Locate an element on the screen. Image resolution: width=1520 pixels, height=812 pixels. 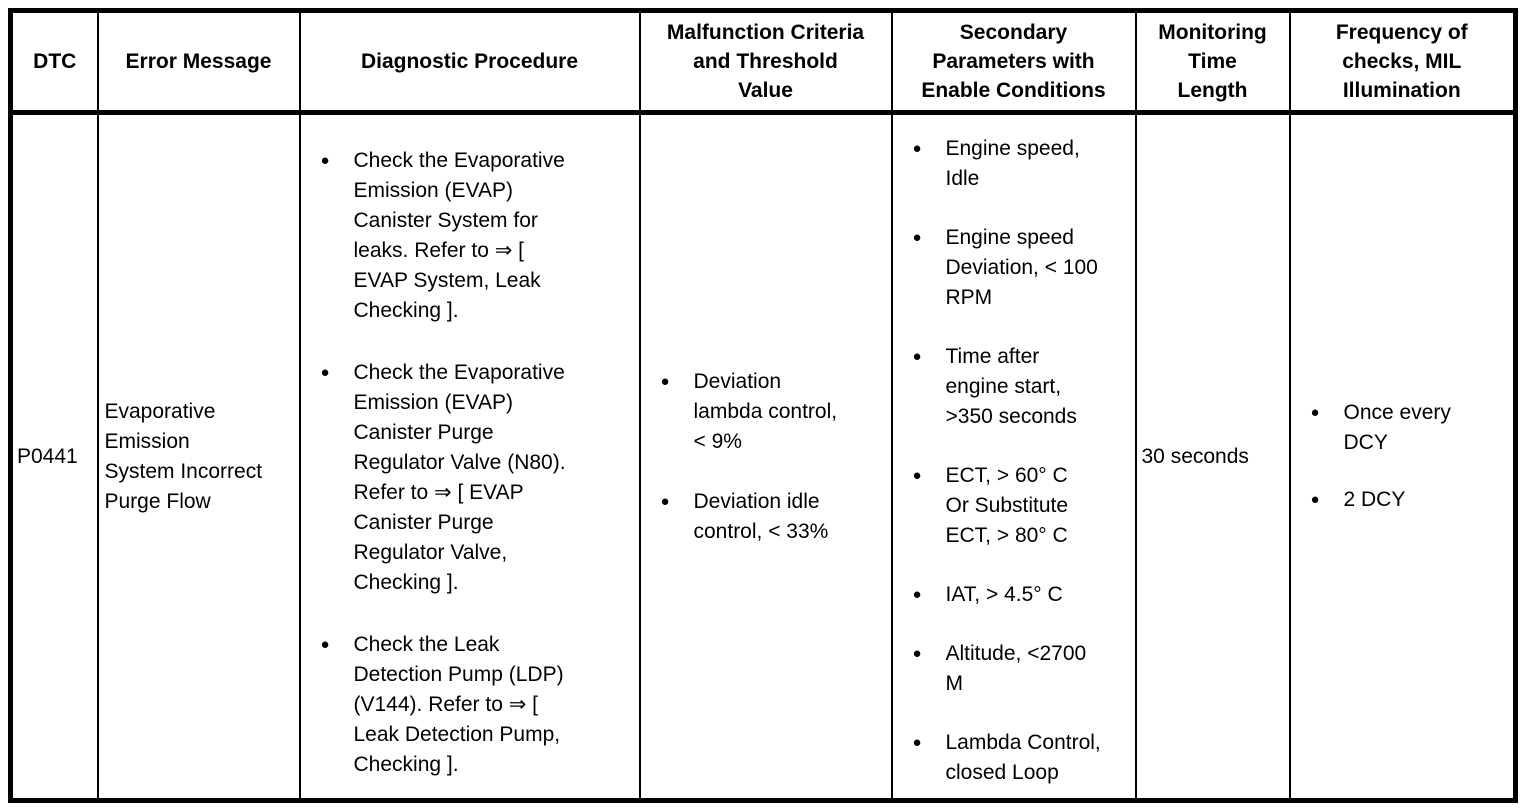
list-item: ● IAT, > 4.5° C is located at coordinates (1014, 595).